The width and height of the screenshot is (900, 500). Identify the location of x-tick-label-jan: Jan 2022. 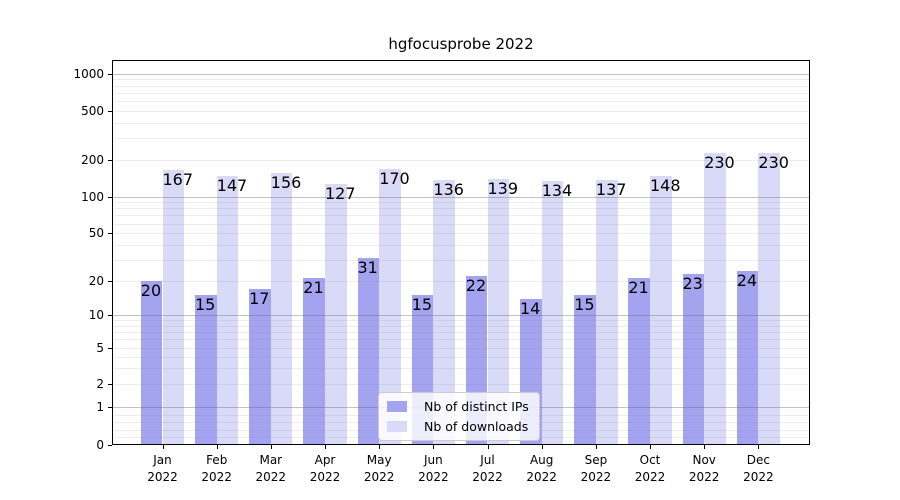
(163, 468).